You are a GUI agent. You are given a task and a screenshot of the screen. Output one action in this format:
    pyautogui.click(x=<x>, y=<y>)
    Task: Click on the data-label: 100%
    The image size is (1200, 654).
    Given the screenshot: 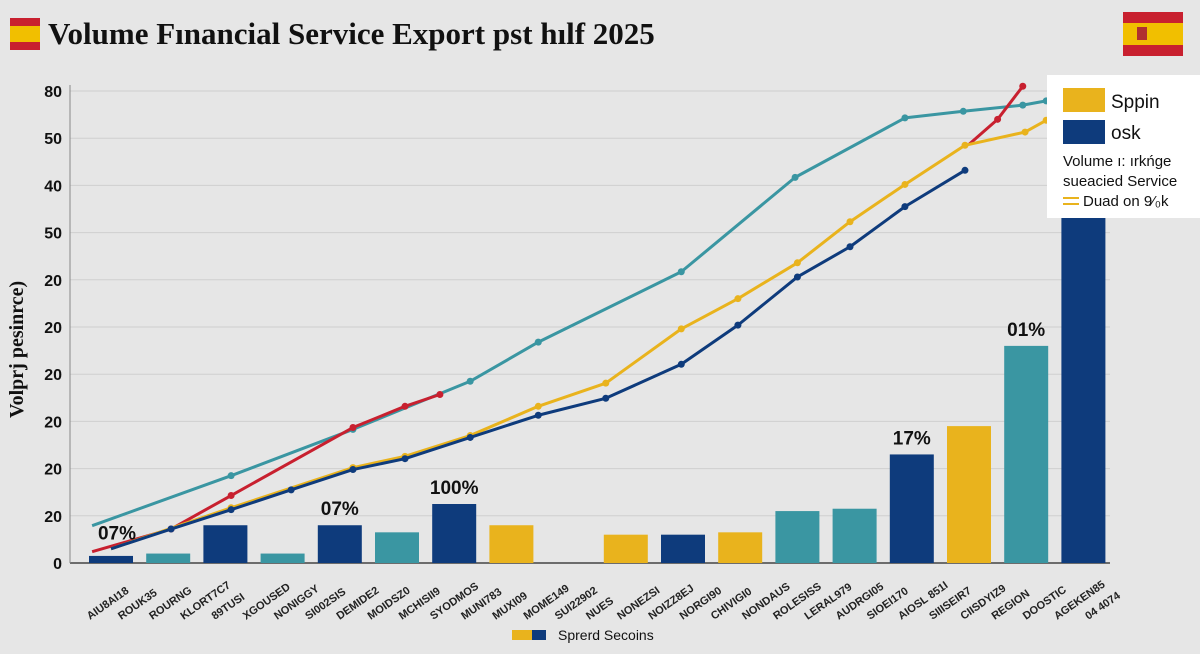 What is the action you would take?
    pyautogui.click(x=454, y=488)
    